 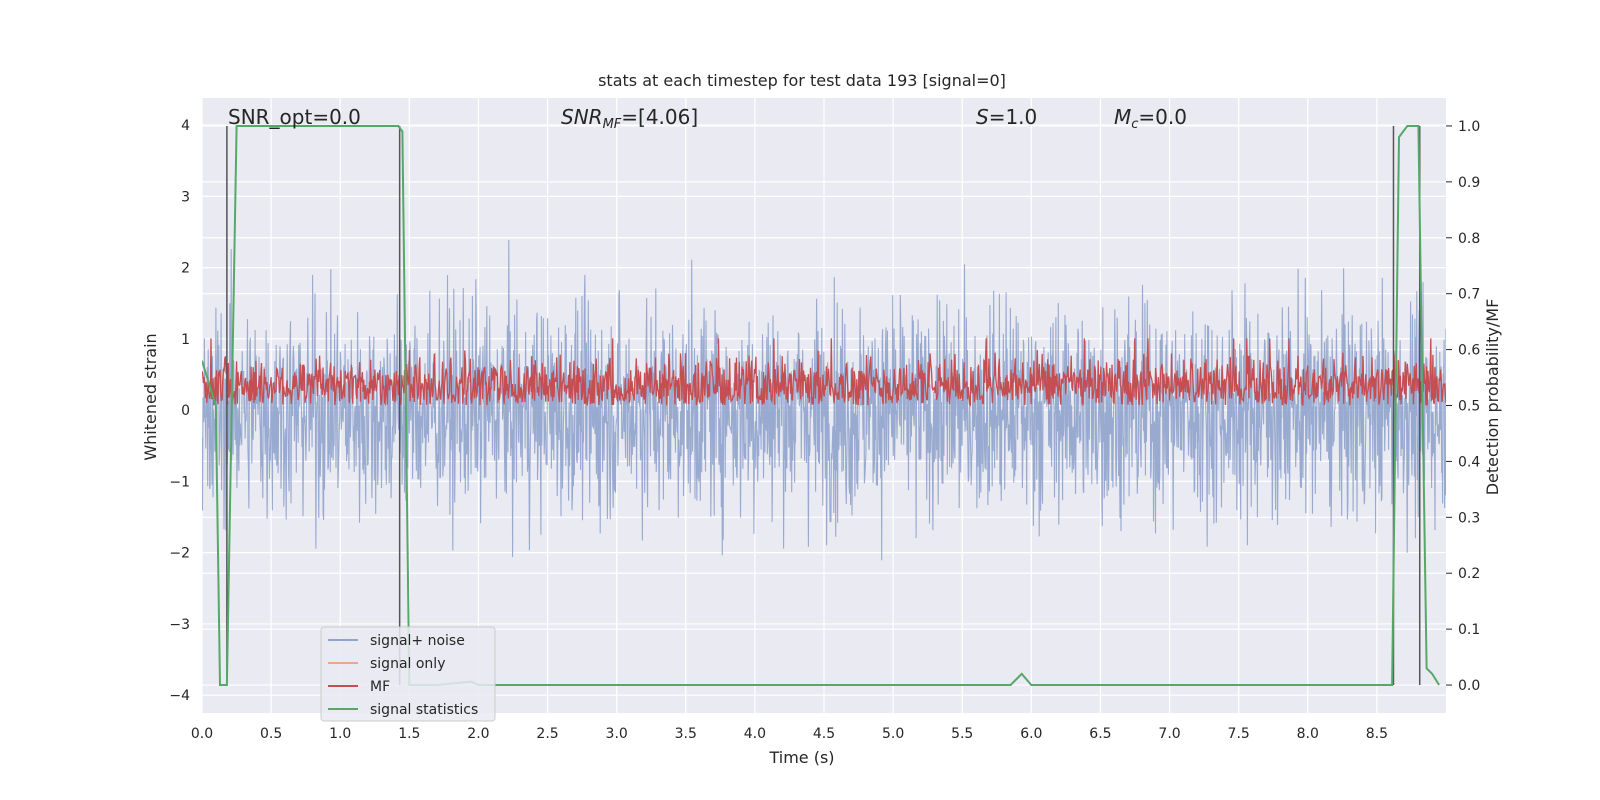 I want to click on y2-axis-ticks: 1.0 0.9 0.8 0.7 0.6 0.5 0.4 0.3 0.2 0.1 0.0, so click(x=1463, y=406).